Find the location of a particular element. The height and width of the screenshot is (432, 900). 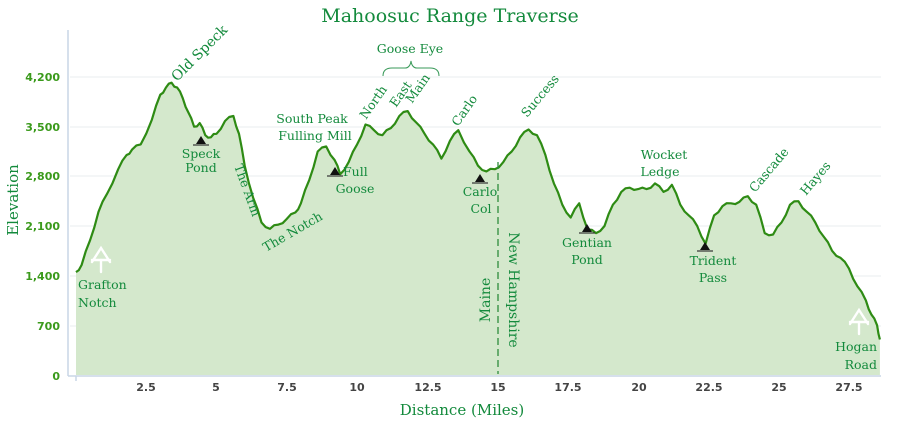

y-tick: 2,100 is located at coordinates (42, 226).